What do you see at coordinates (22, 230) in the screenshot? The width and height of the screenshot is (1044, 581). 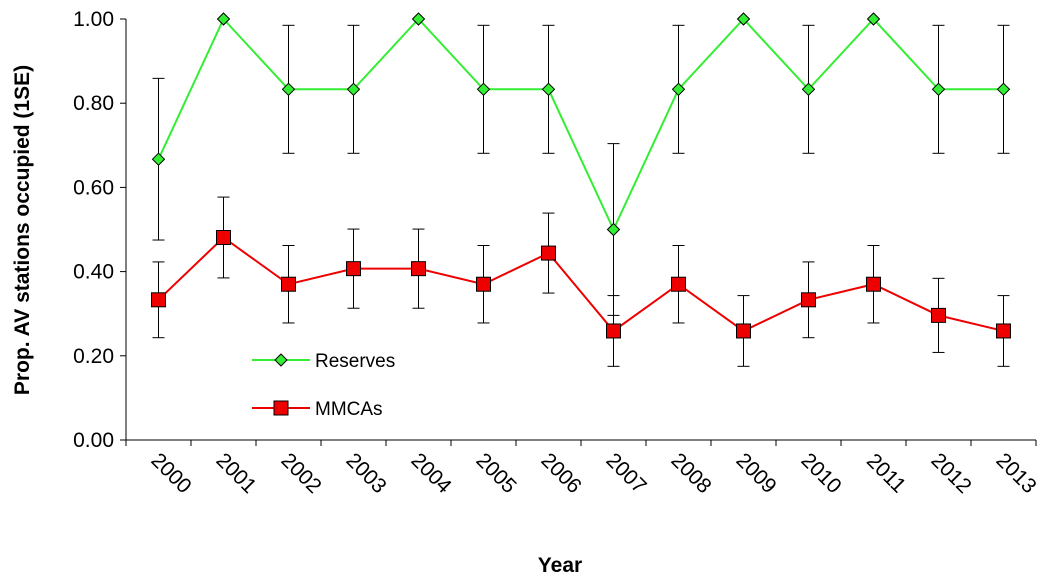 I see `y-axis-title: Prop. AV stations occupied (1SE)` at bounding box center [22, 230].